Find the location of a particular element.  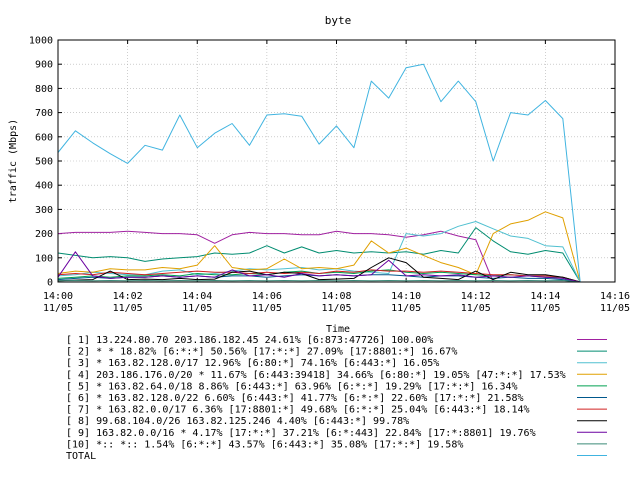

y-tick-label: 700 is located at coordinates (44, 113).